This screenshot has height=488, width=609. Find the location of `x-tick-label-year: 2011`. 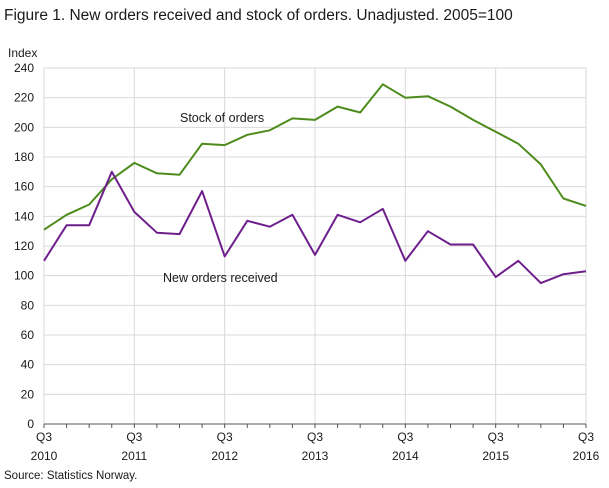

x-tick-label-year: 2011 is located at coordinates (134, 456).